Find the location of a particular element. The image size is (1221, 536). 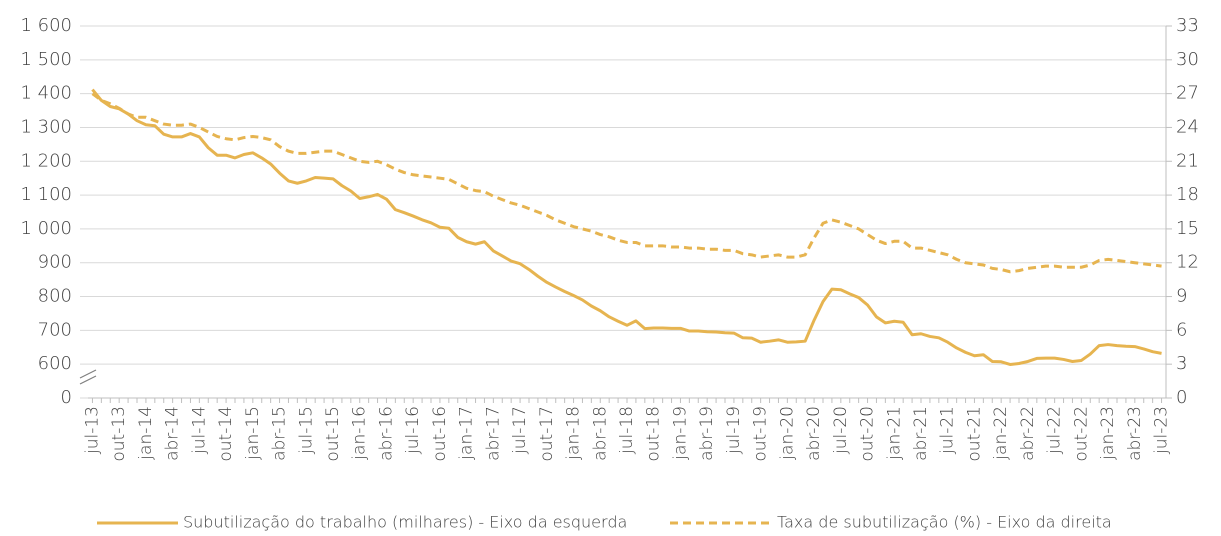

x-tick-label: abr-17 is located at coordinates (493, 433).